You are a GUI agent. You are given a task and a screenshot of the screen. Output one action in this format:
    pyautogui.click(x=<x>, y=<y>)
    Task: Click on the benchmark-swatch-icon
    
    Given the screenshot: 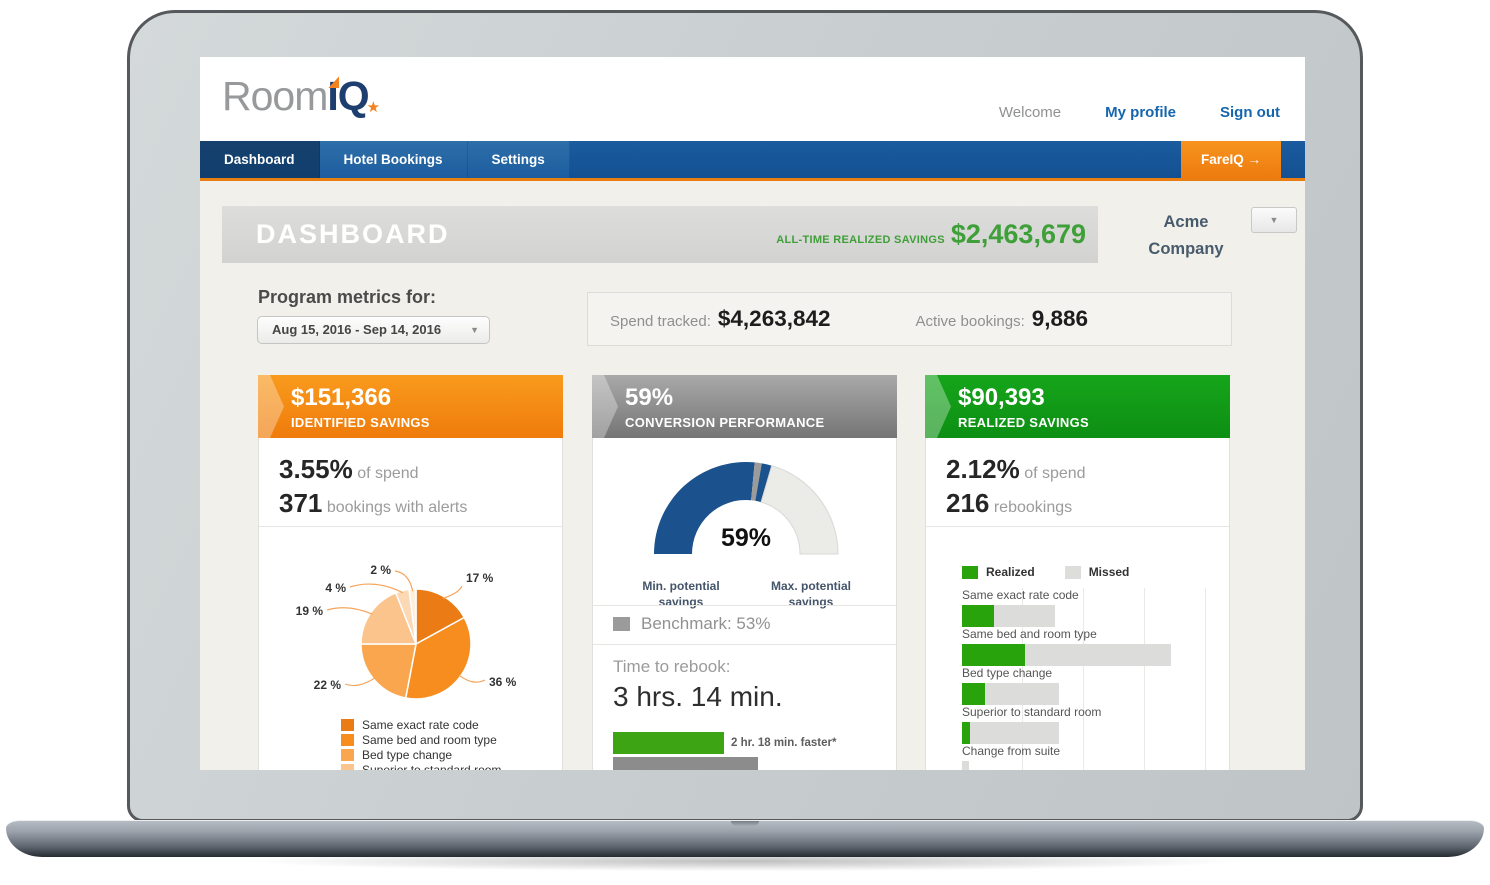 What is the action you would take?
    pyautogui.click(x=621, y=624)
    